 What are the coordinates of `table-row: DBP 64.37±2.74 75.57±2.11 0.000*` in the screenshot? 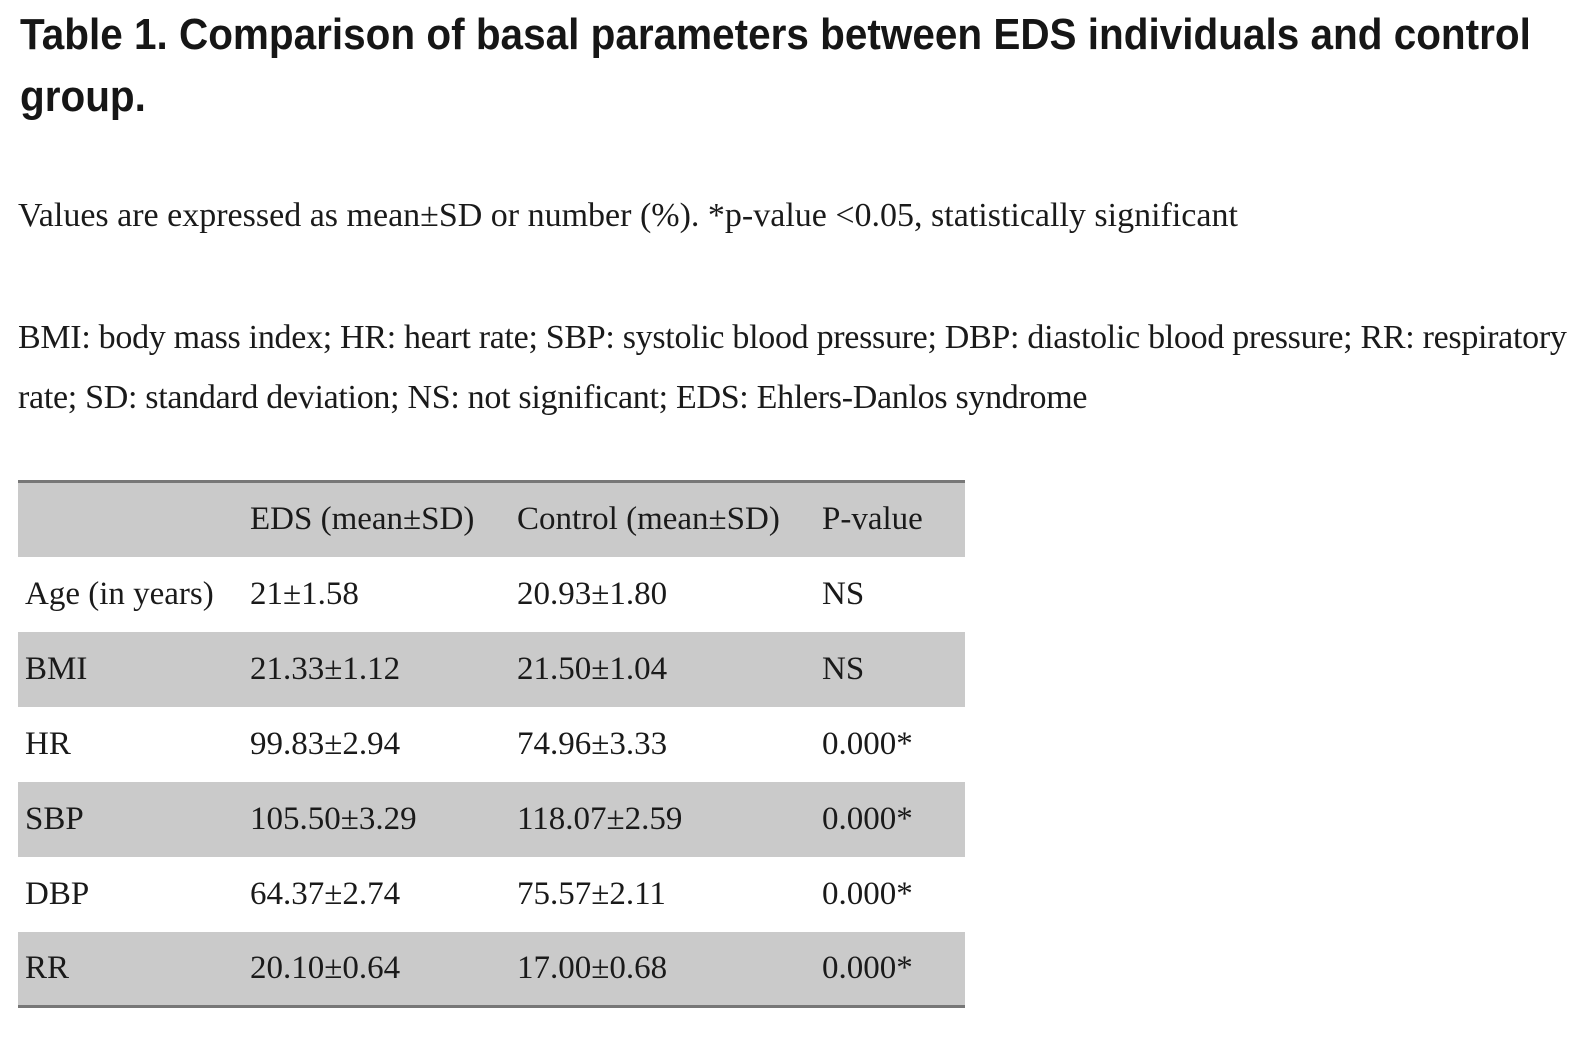 It's located at (491, 894).